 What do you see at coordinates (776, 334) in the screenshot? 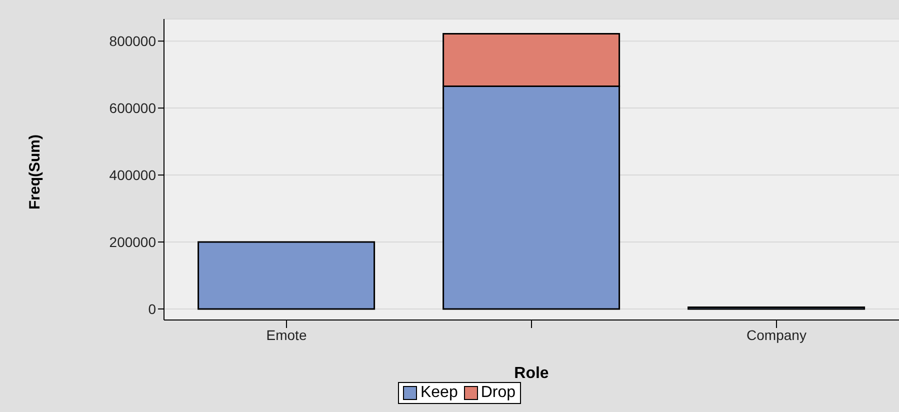
I see `x-tick-label: Company` at bounding box center [776, 334].